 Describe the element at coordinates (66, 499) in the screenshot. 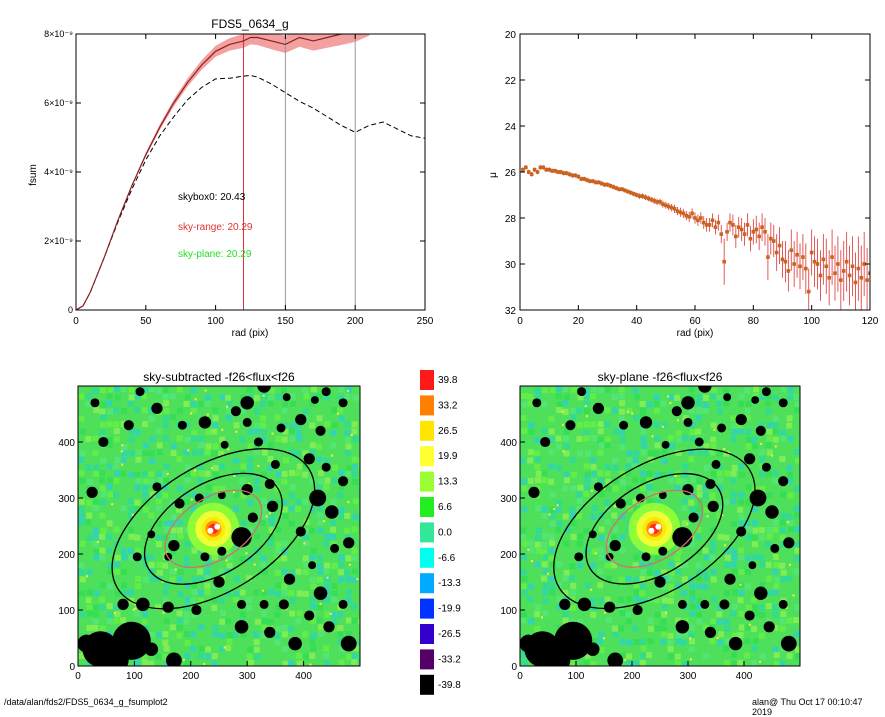

I see `map-ytick-label: 300` at that location.